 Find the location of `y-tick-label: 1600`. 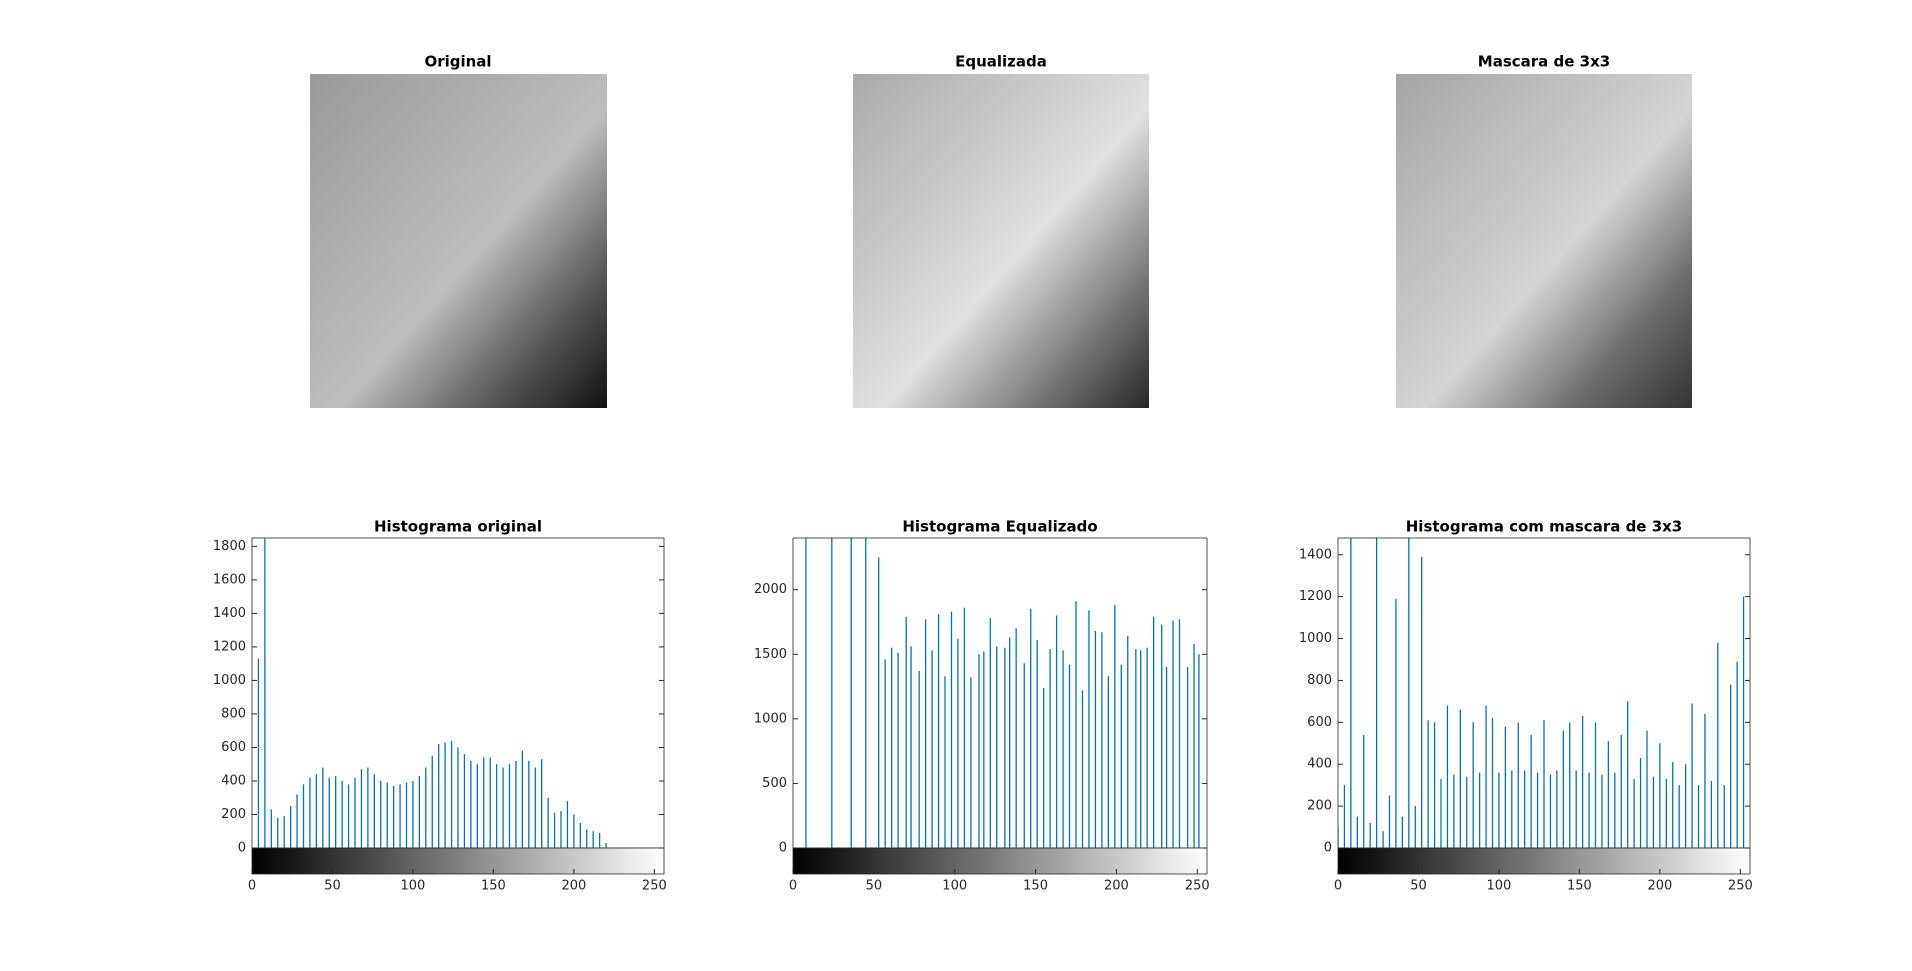

y-tick-label: 1600 is located at coordinates (229, 579).